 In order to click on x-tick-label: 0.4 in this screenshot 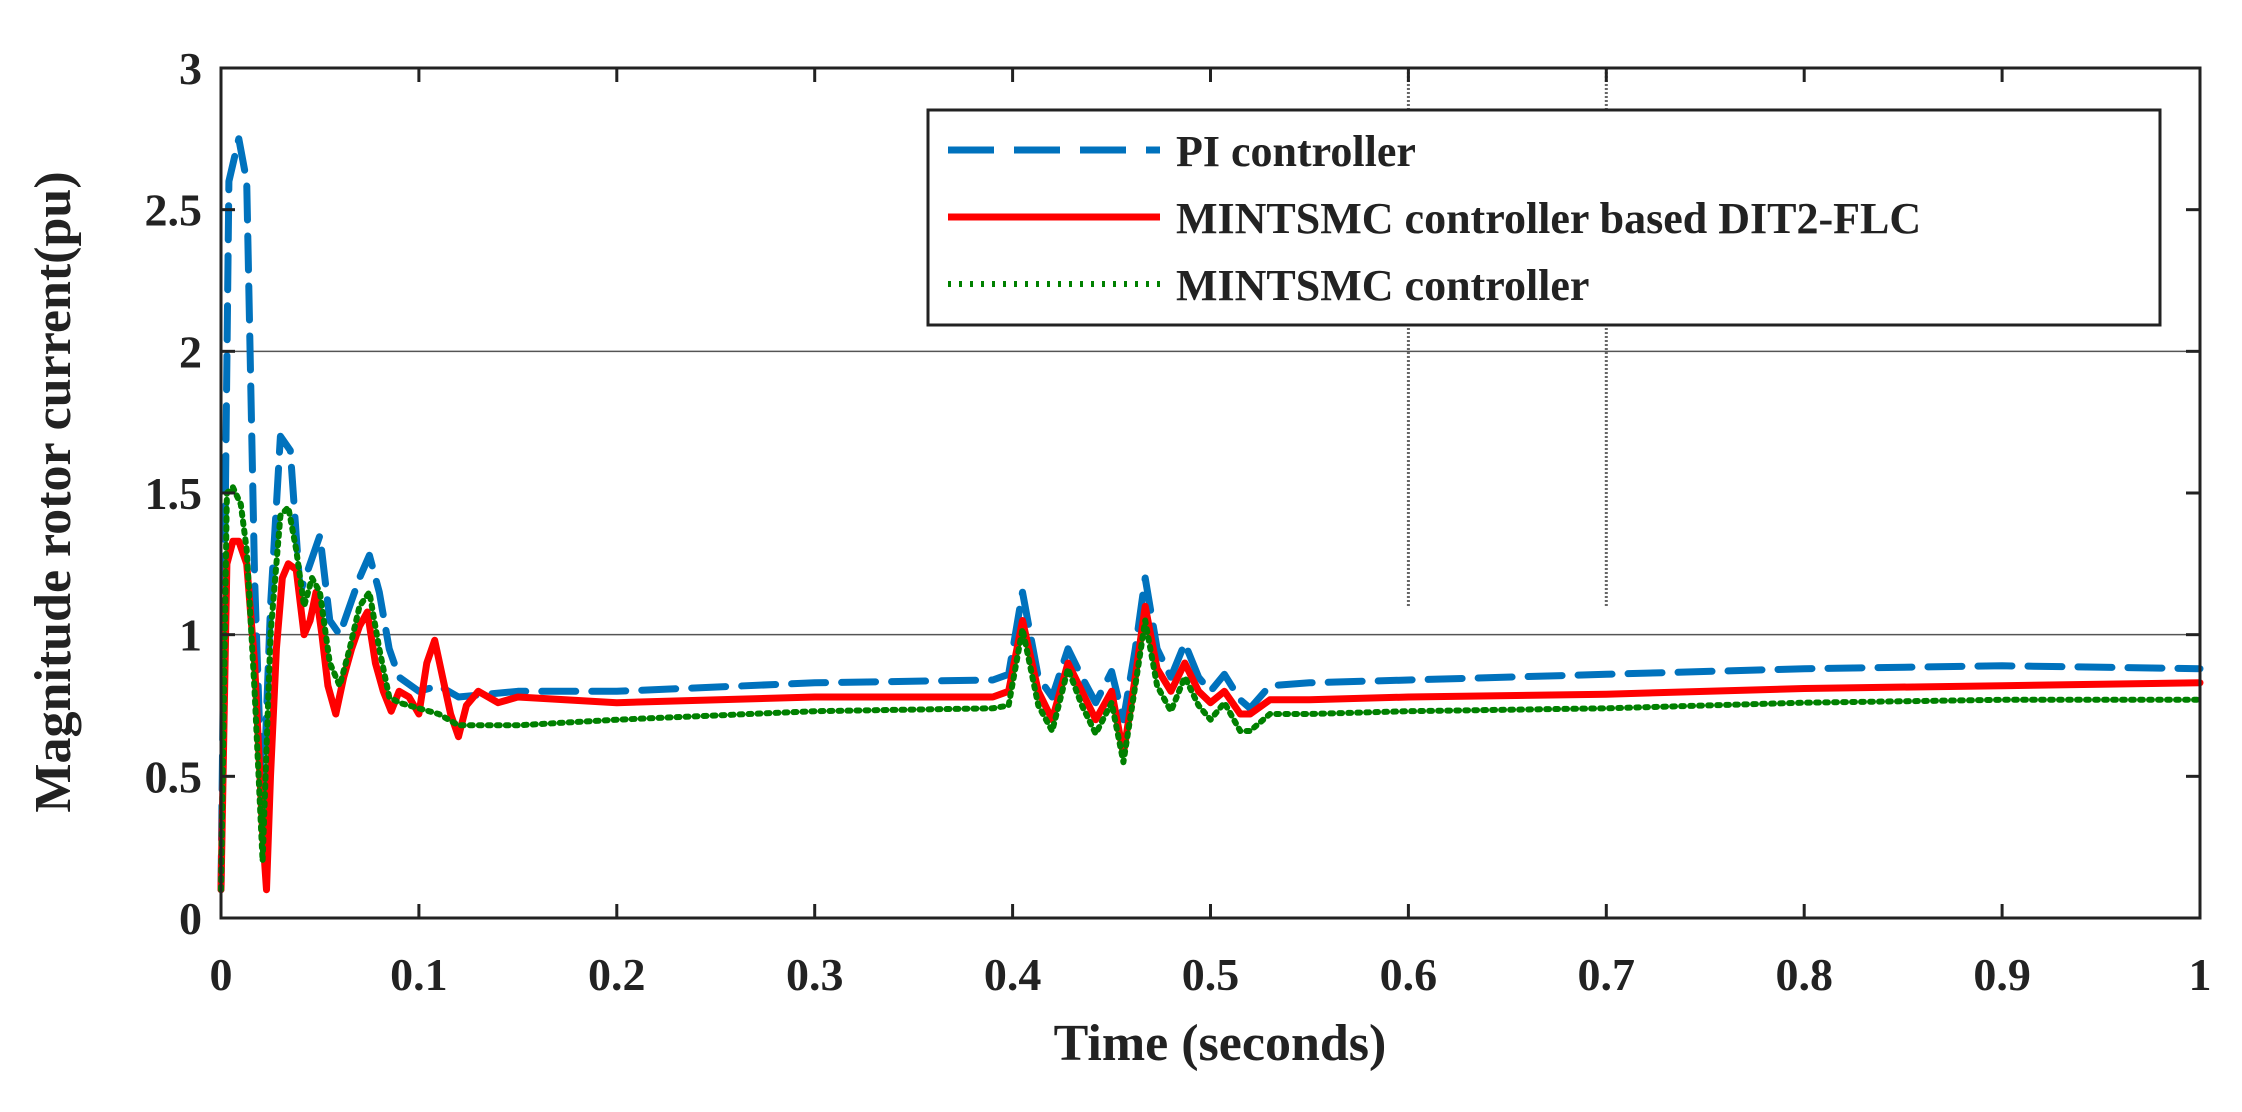, I will do `click(1013, 974)`.